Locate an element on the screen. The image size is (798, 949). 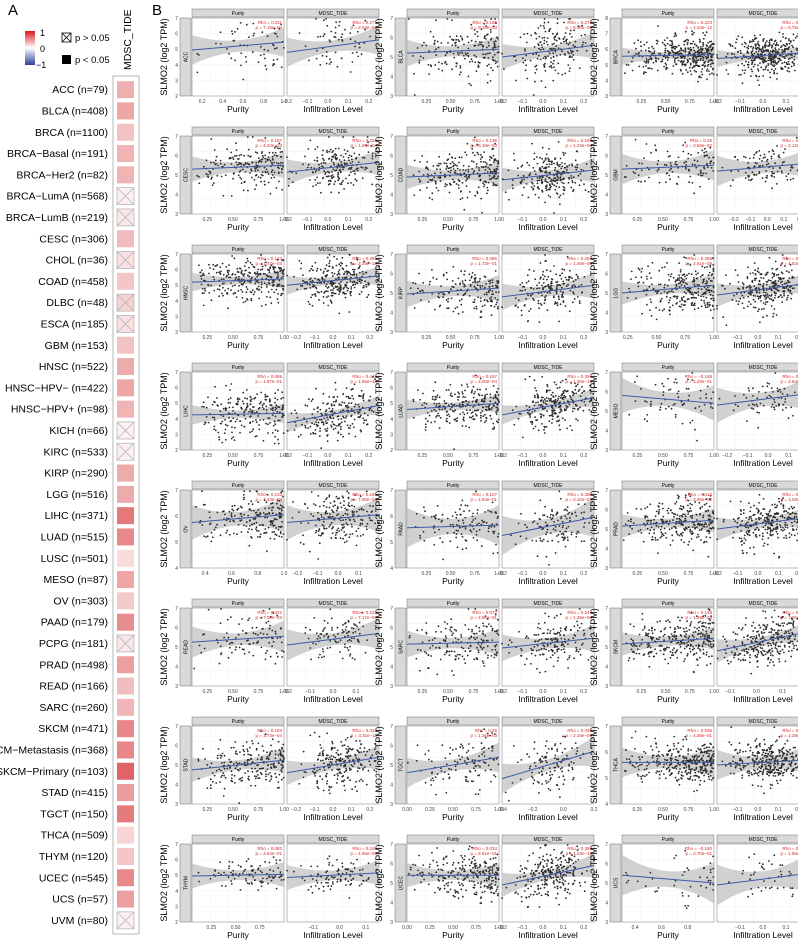
rho-annotation: Rho = 0.167 is located at coordinates (269, 140).